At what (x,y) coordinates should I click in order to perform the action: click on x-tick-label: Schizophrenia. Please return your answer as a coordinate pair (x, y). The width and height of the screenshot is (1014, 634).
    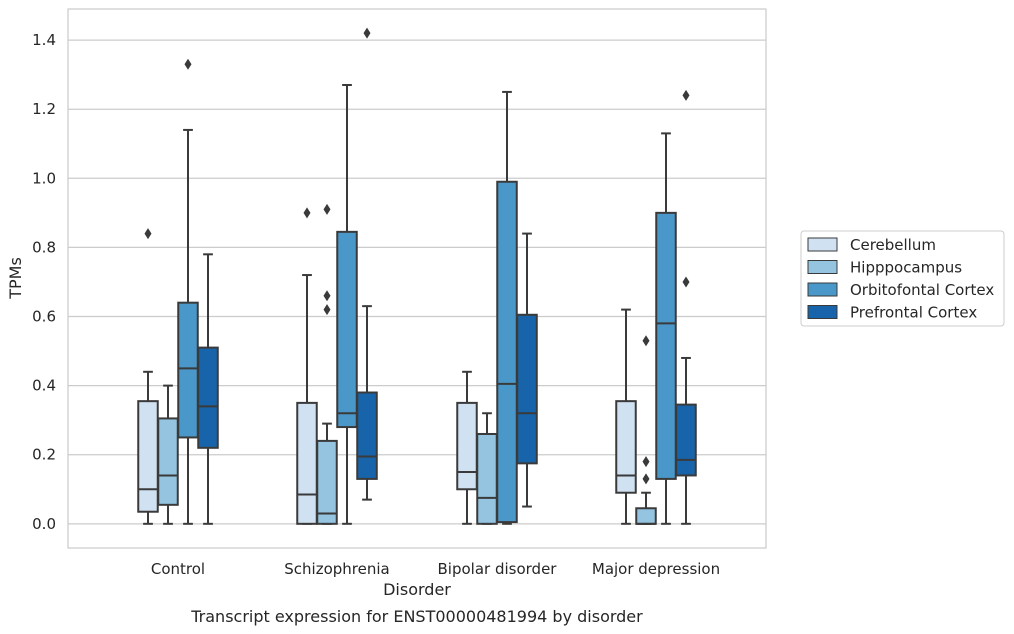
    Looking at the image, I should click on (336, 569).